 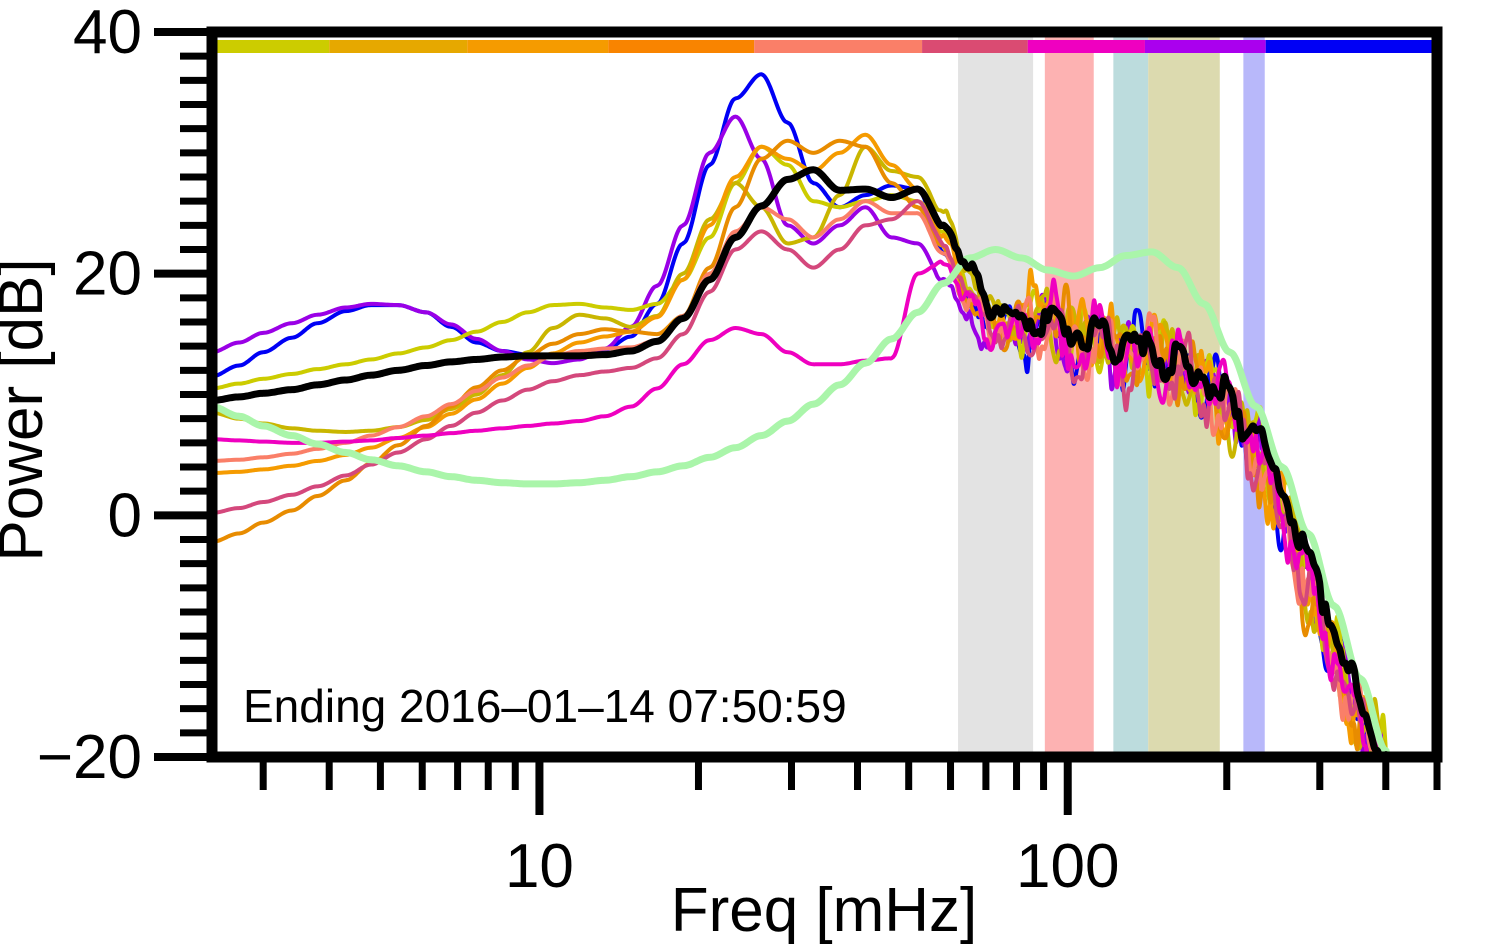 I want to click on band-periwinkle, so click(x=1254, y=395).